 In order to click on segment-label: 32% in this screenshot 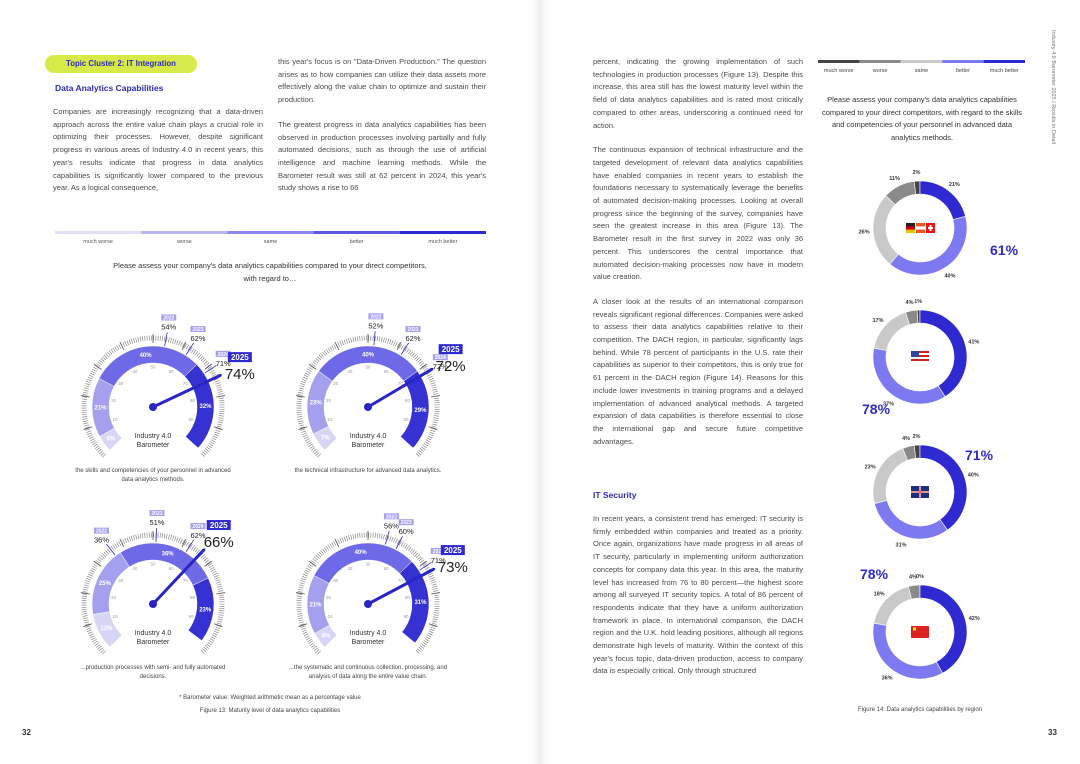, I will do `click(205, 407)`.